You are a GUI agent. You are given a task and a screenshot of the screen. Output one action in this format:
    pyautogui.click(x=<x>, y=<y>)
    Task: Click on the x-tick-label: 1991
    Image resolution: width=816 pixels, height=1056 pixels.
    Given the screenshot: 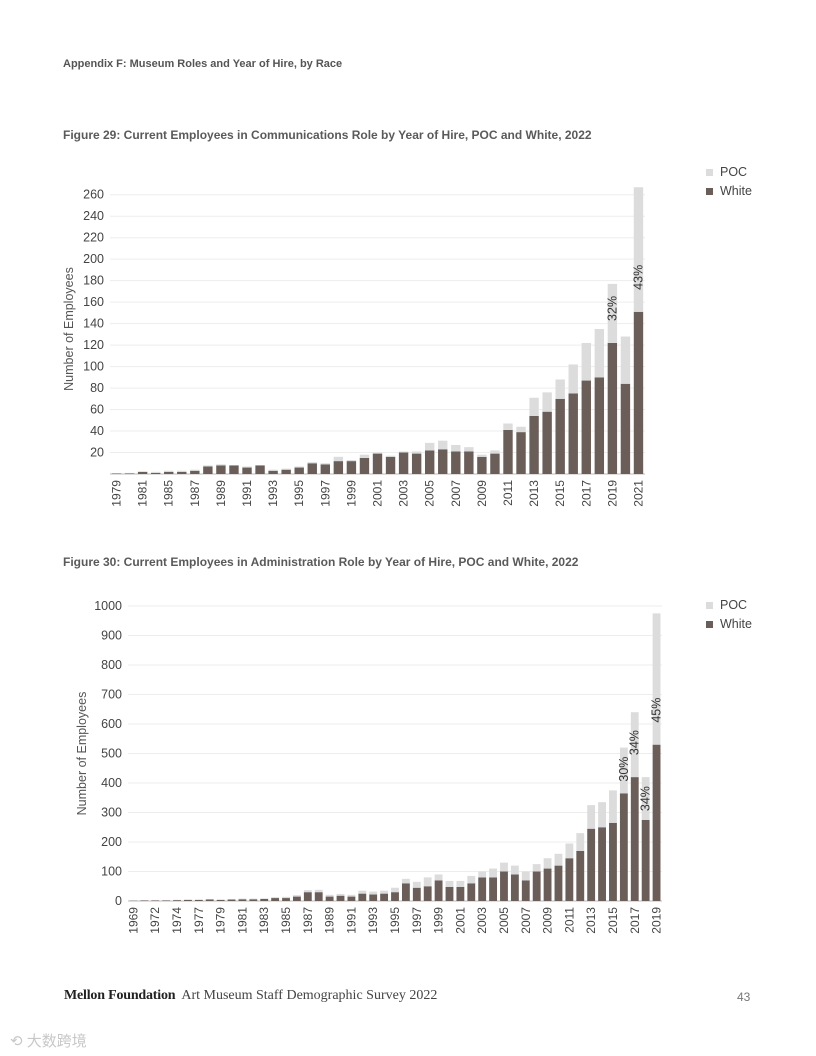 What is the action you would take?
    pyautogui.click(x=247, y=493)
    